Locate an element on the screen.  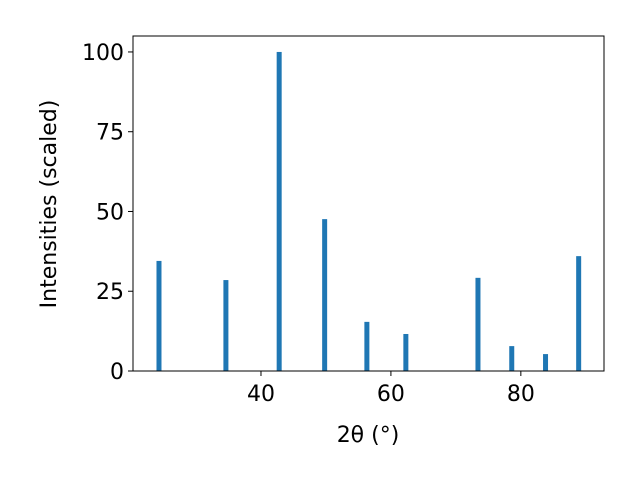
x-tick-label: 80 is located at coordinates (521, 394).